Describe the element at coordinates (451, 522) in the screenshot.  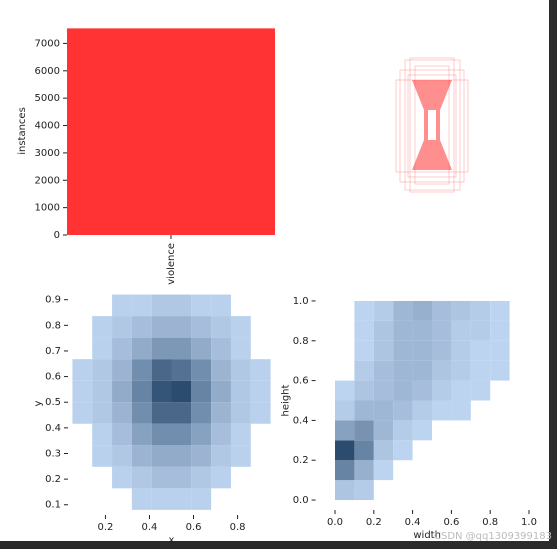
I see `x-tick-label: 0.6` at that location.